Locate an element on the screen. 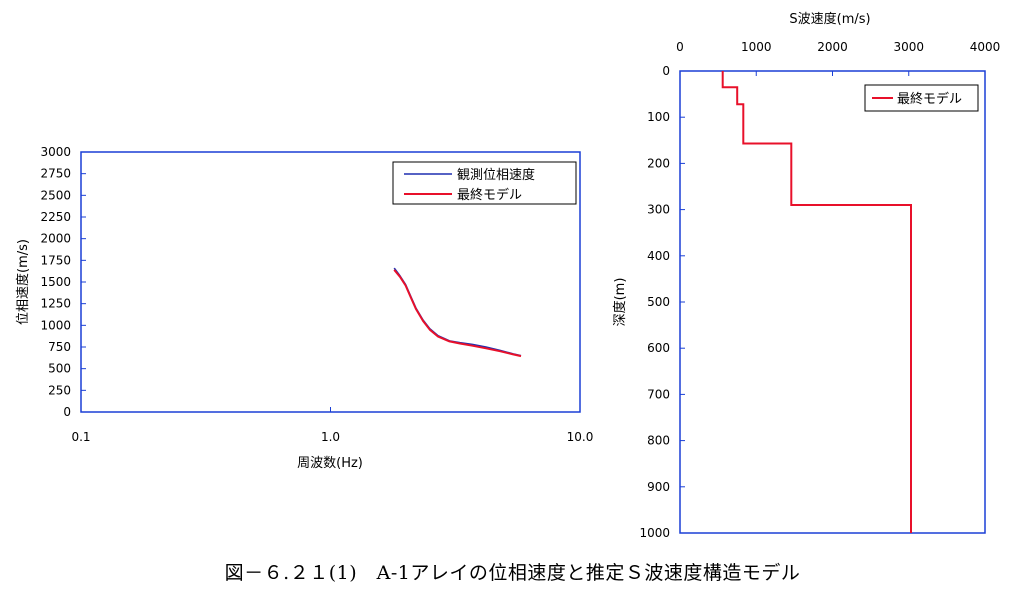  chart2-y-tick-label-7: 700 is located at coordinates (658, 394).